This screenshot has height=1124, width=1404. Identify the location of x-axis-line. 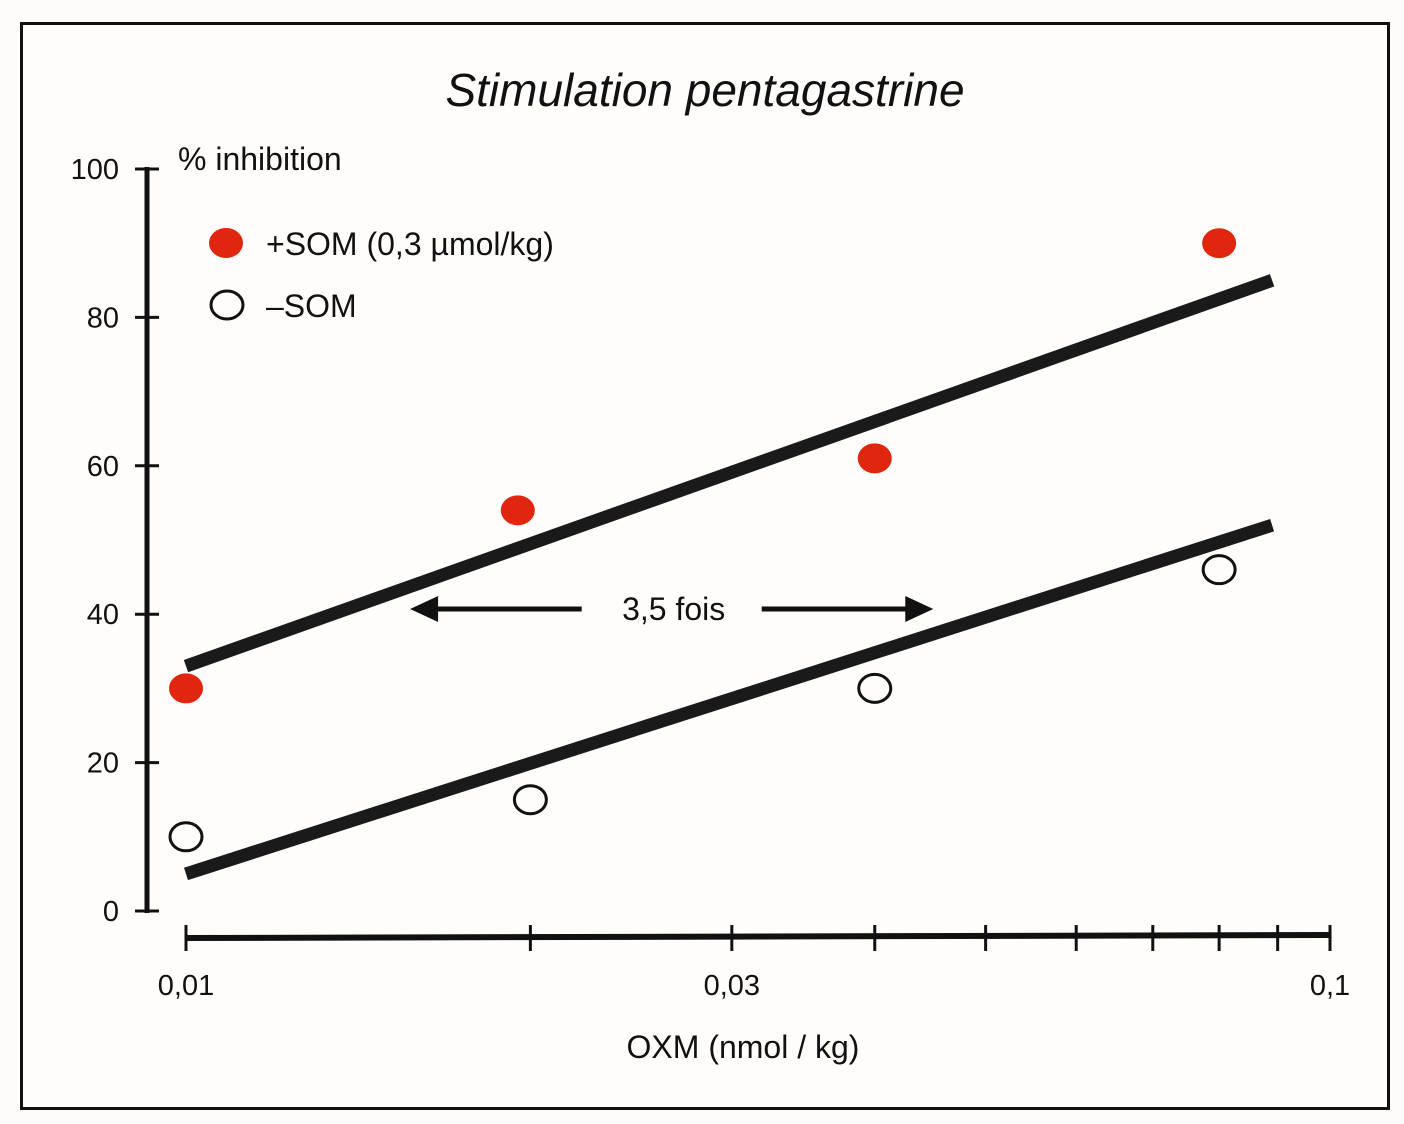
(758, 936).